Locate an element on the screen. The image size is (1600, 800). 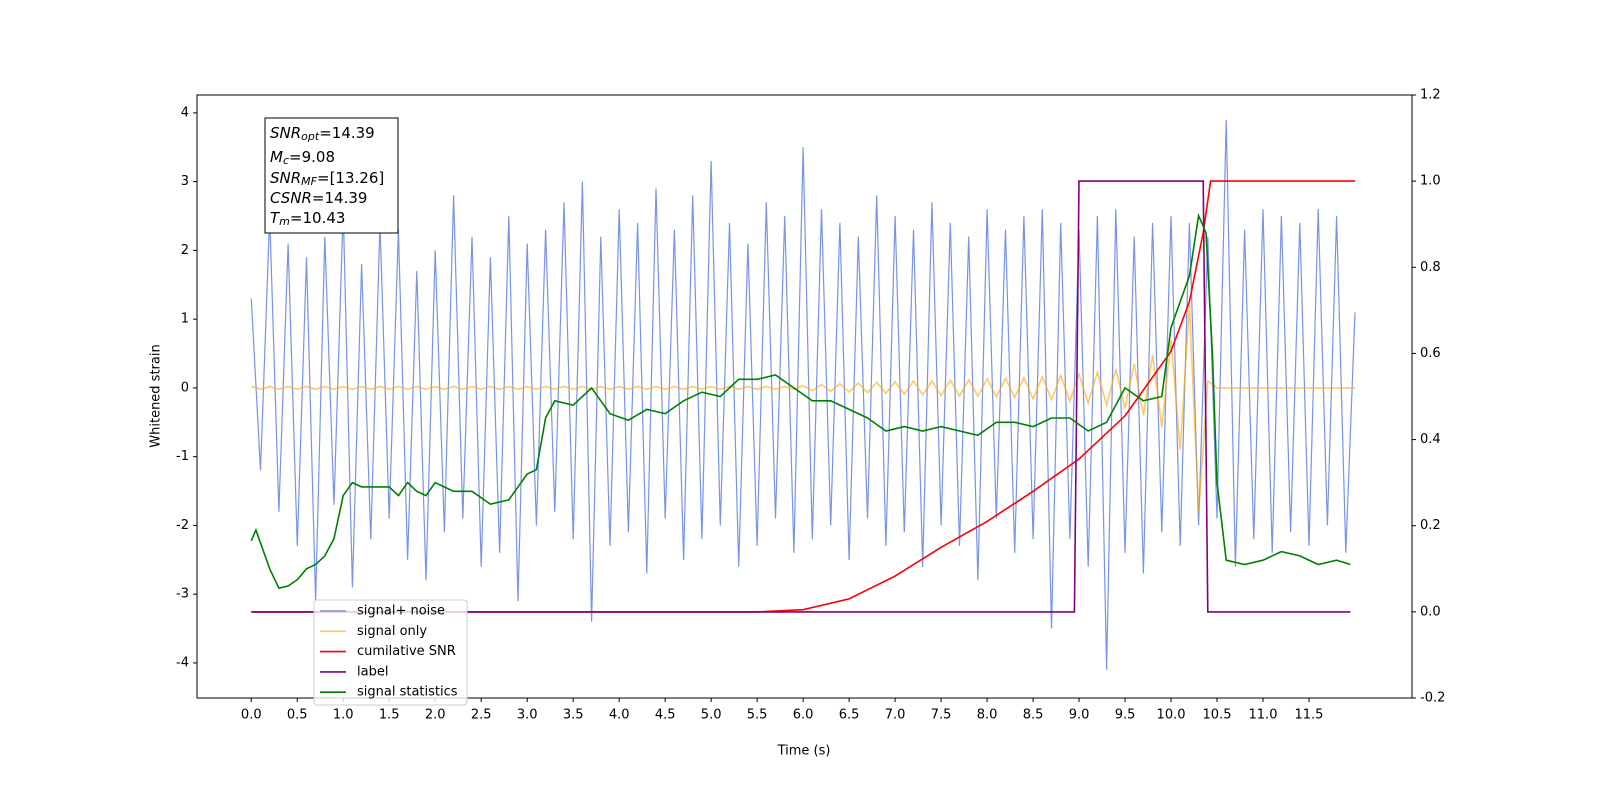
annotation-sub: m is located at coordinates (284, 221).